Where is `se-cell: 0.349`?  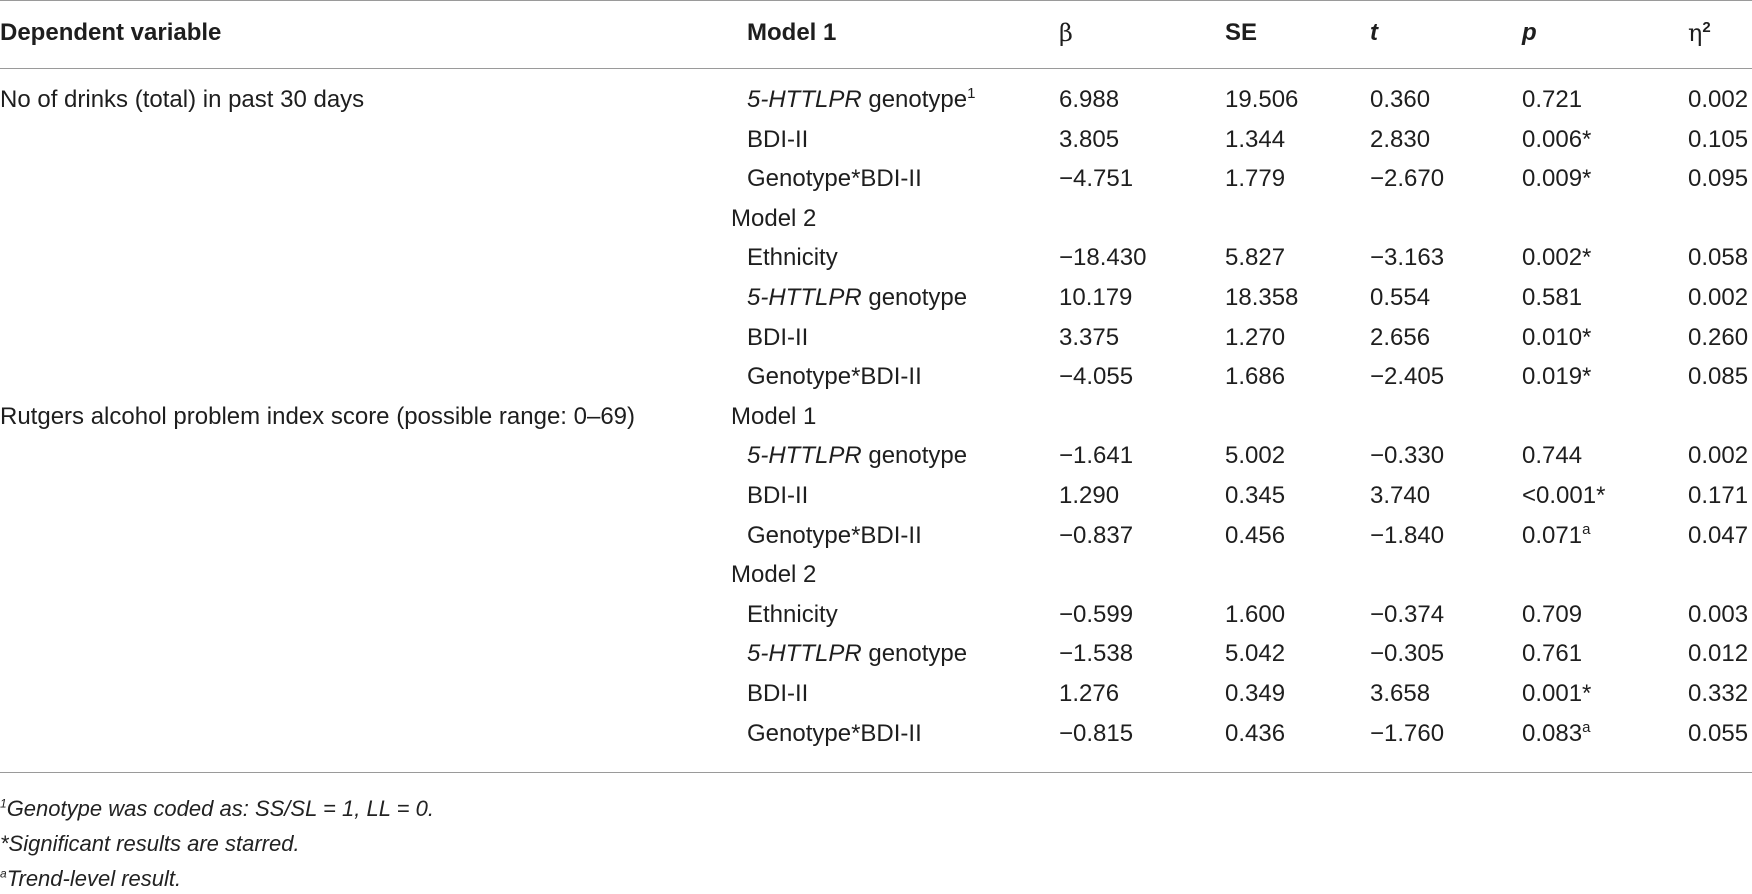
se-cell: 0.349 is located at coordinates (1255, 693).